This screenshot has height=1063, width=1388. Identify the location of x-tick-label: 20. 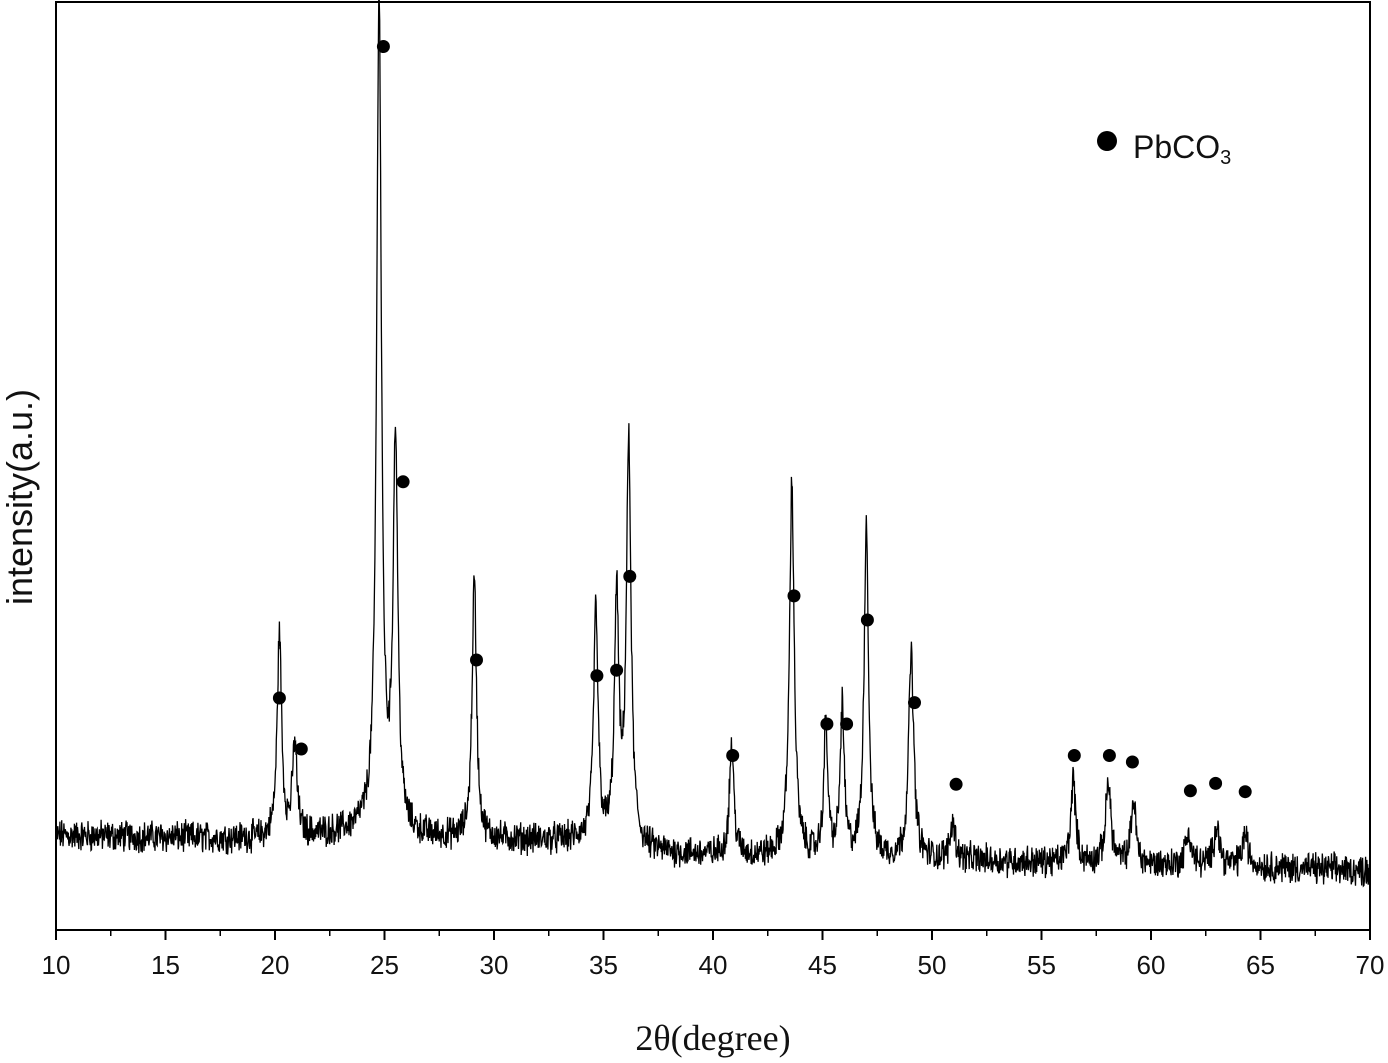
(275, 965).